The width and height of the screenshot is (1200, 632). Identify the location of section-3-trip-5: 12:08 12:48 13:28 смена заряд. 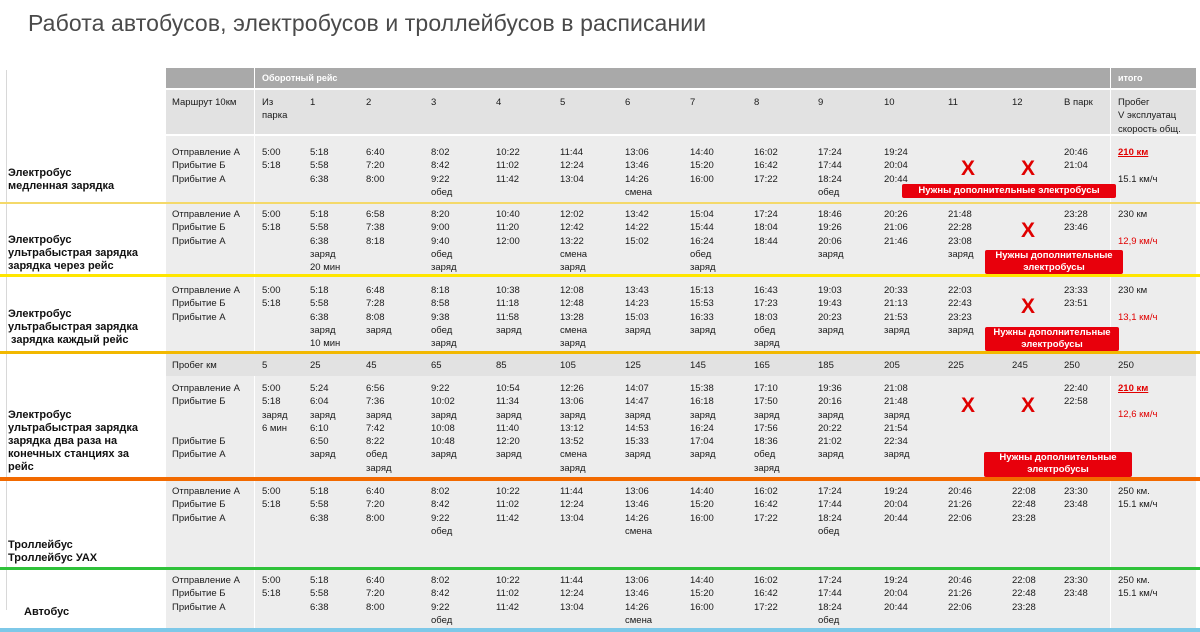
(574, 317).